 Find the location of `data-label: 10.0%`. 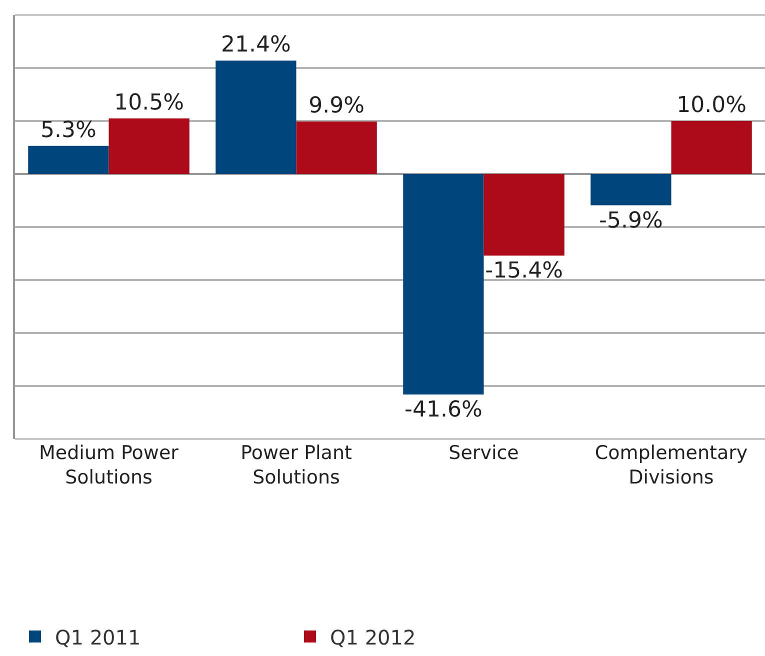

data-label: 10.0% is located at coordinates (711, 105).